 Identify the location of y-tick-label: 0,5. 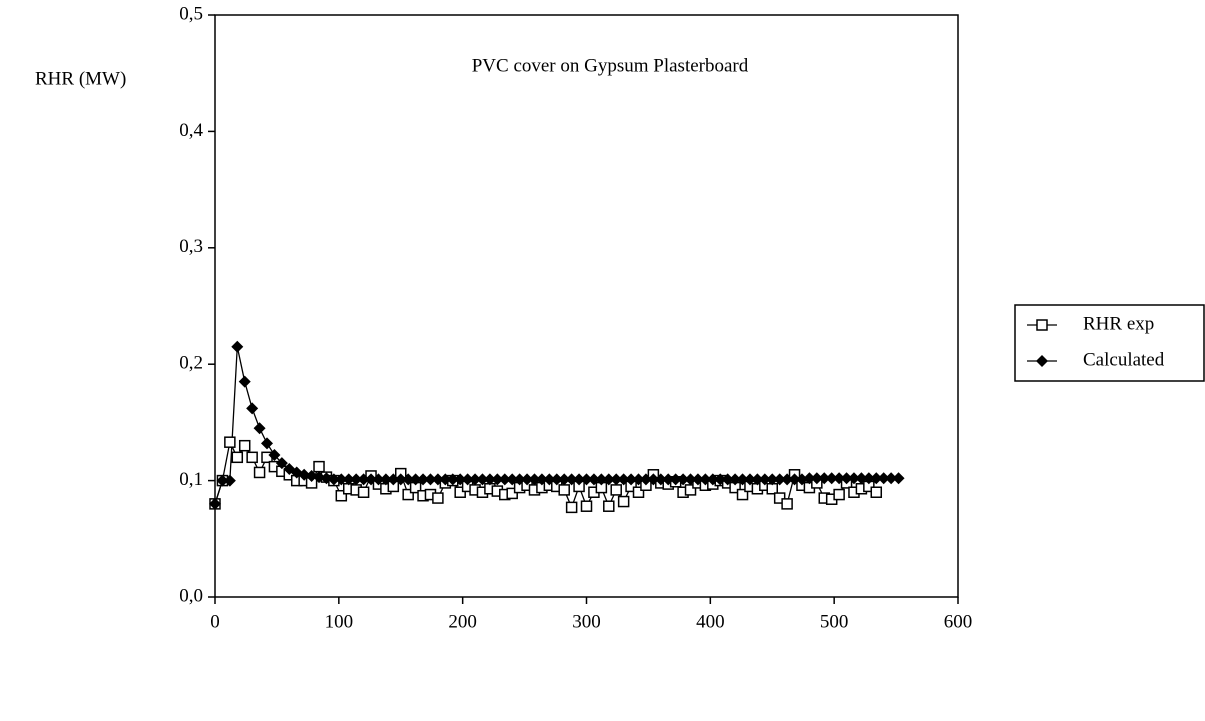
(191, 13).